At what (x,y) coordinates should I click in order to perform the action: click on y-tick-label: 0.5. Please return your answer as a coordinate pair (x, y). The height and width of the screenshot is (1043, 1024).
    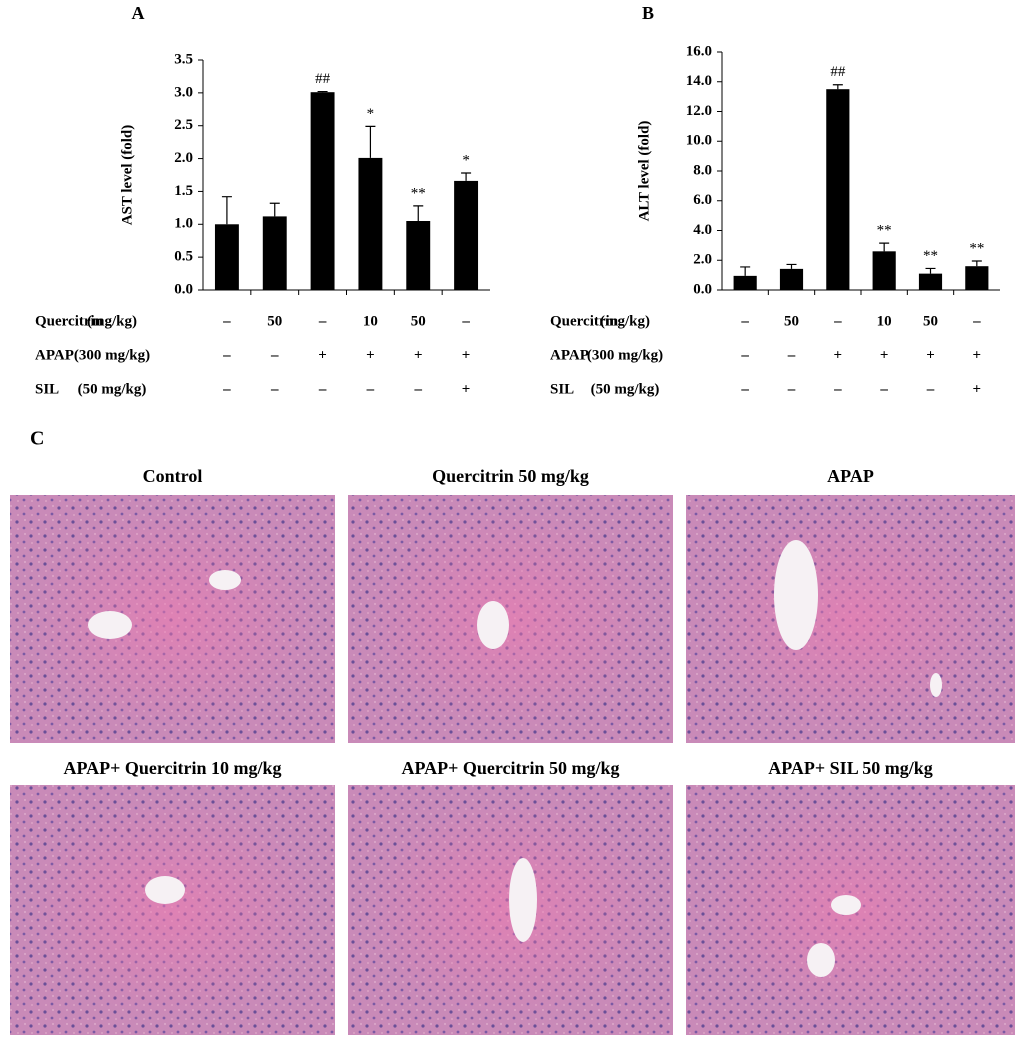
    Looking at the image, I should click on (183, 257).